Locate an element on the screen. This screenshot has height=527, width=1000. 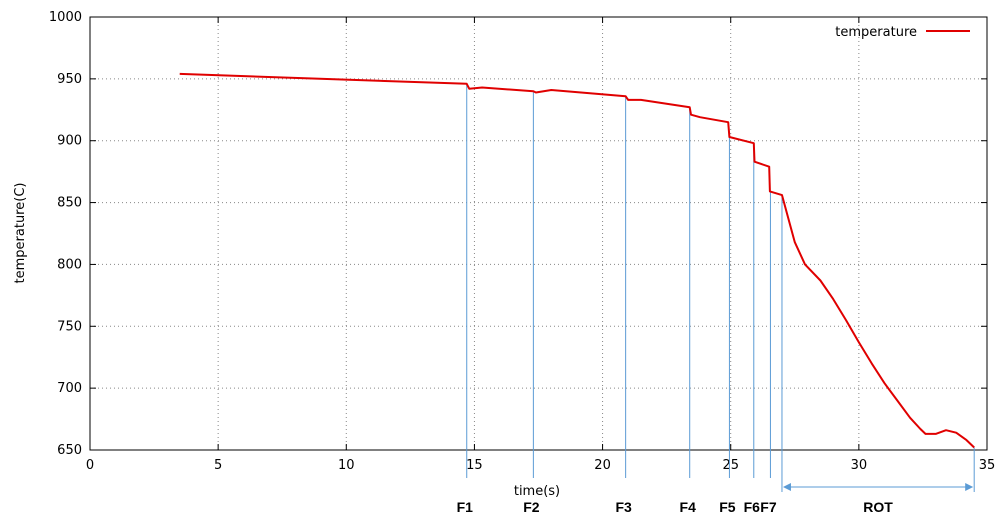
stand-label: F2 is located at coordinates (531, 507).